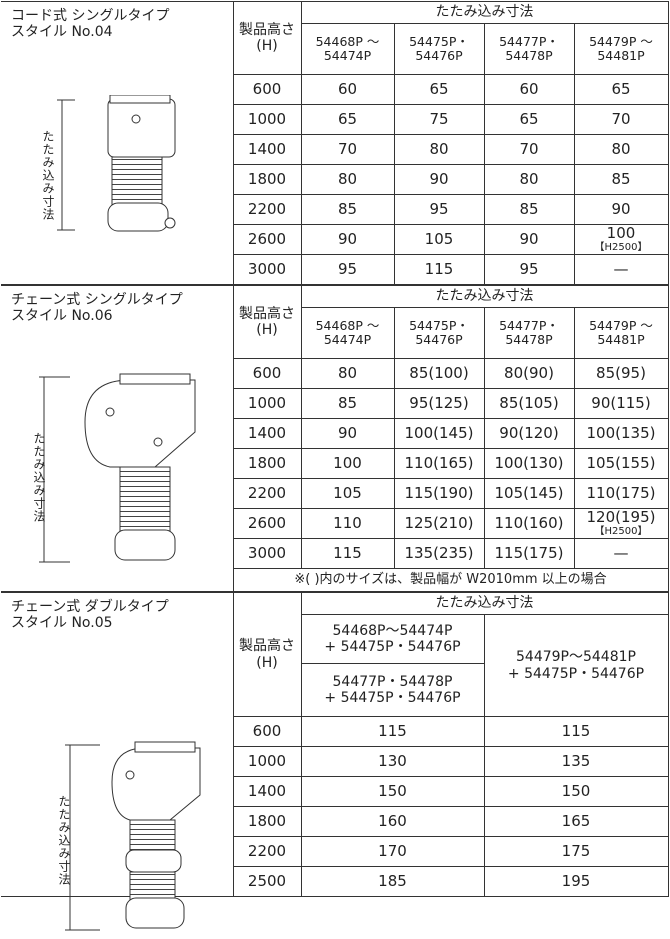 This screenshot has width=670, height=939. I want to click on column-header: 54468P ～ 54474P, so click(347, 49).